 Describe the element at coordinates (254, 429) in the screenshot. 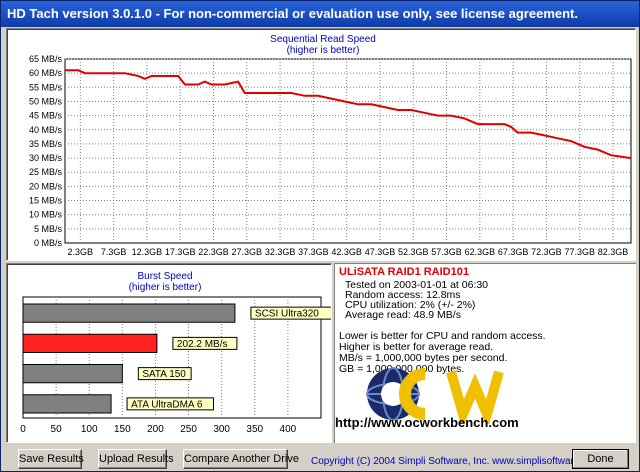

I see `burst-x-tick-label: 350` at that location.